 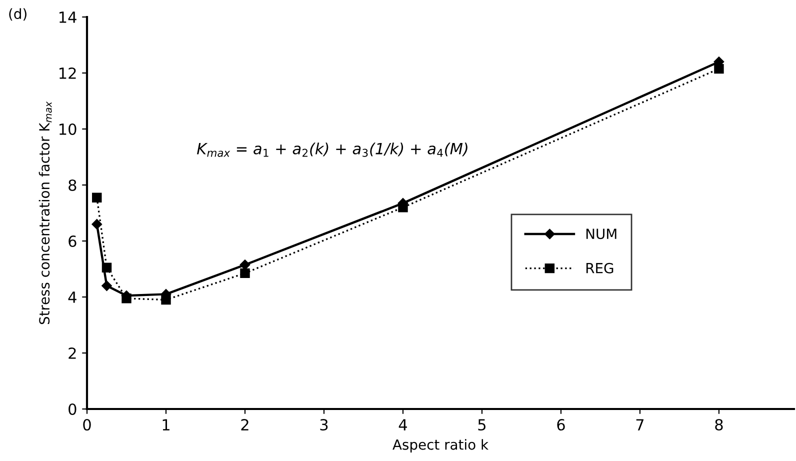 I want to click on legend-label: REG, so click(x=600, y=268).